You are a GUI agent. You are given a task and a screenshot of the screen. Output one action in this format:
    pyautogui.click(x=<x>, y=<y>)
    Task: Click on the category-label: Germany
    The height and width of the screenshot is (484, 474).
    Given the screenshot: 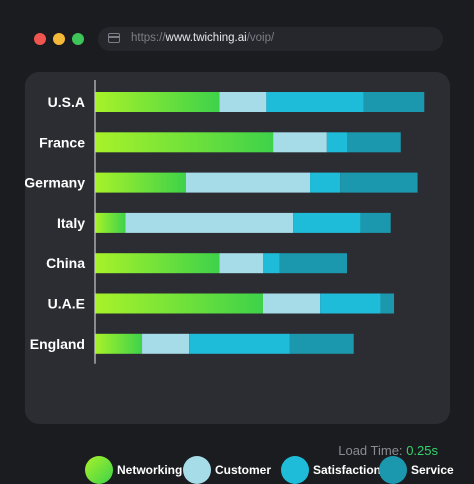 What is the action you would take?
    pyautogui.click(x=55, y=183)
    